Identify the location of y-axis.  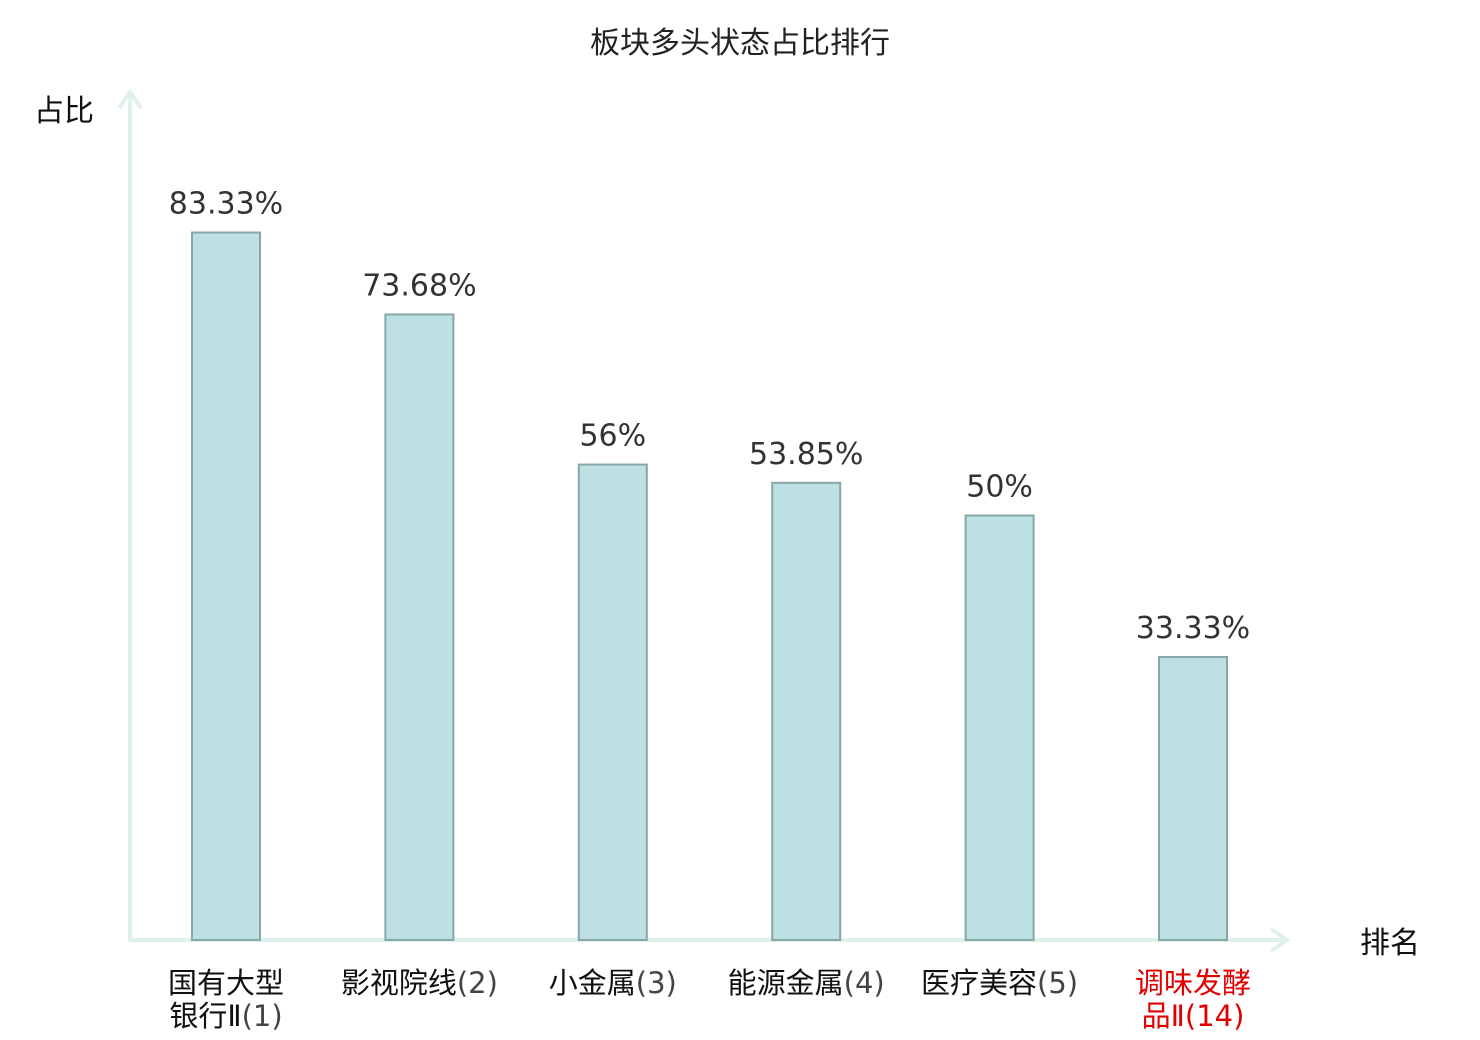
(130, 514).